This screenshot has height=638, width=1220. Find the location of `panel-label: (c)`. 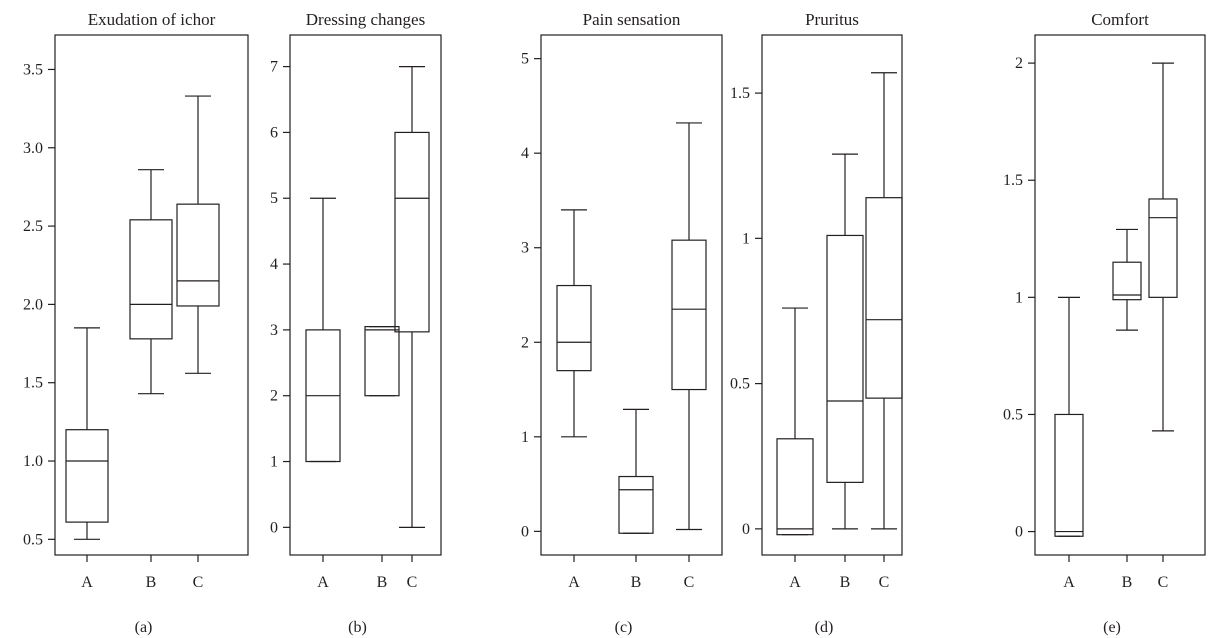

panel-label: (c) is located at coordinates (624, 627).